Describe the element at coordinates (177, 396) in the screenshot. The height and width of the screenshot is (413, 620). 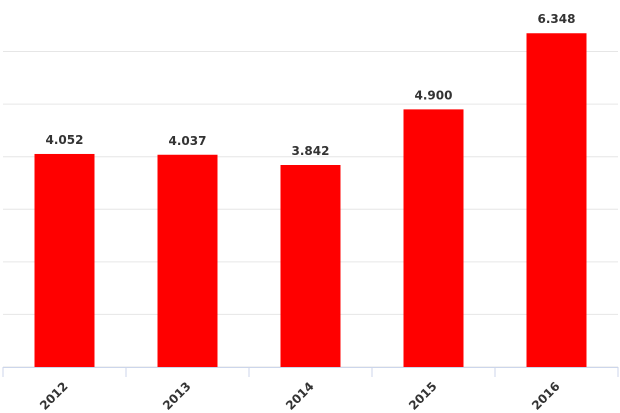
I see `x-tick-label: 2013` at that location.